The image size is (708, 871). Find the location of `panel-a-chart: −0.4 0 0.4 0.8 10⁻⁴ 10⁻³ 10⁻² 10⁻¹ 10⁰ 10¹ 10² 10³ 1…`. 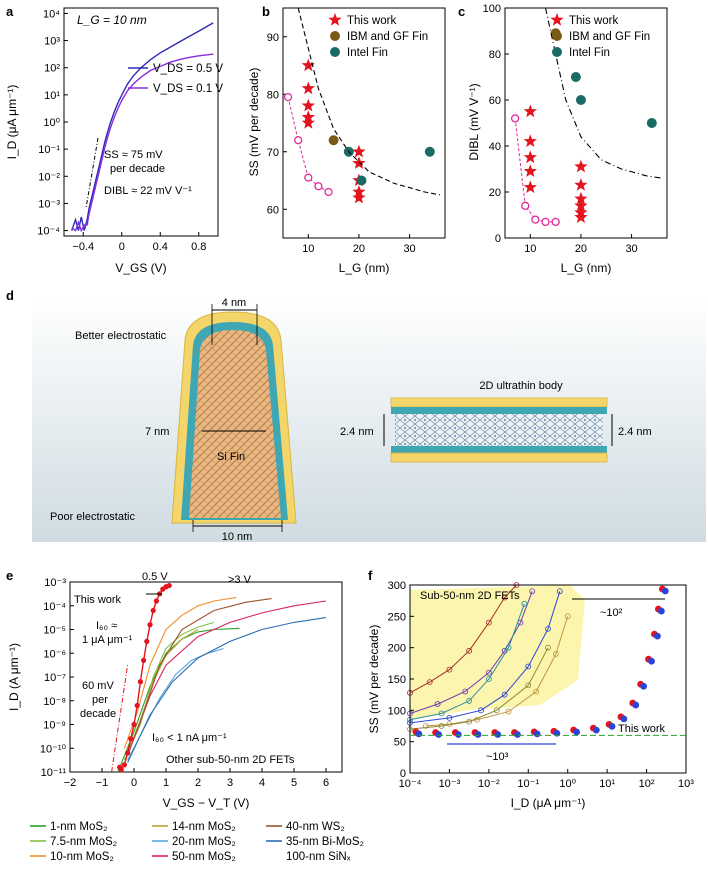

panel-a-chart: −0.4 0 0.4 0.8 10⁻⁴ 10⁻³ 10⁻² 10⁻¹ 10⁰ 10¹ 10² 10³ 1… is located at coordinates (114, 141).